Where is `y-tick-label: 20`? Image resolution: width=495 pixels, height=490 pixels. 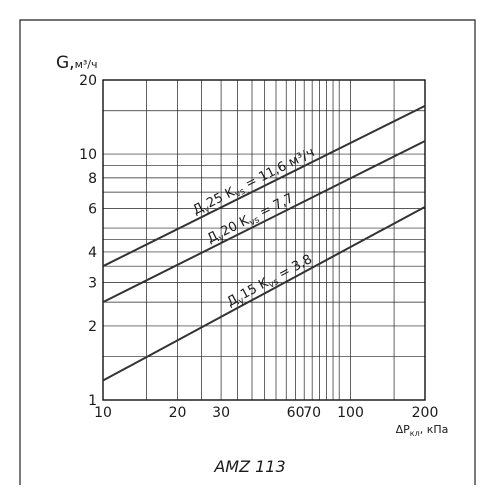 y-tick-label: 20 is located at coordinates (88, 81).